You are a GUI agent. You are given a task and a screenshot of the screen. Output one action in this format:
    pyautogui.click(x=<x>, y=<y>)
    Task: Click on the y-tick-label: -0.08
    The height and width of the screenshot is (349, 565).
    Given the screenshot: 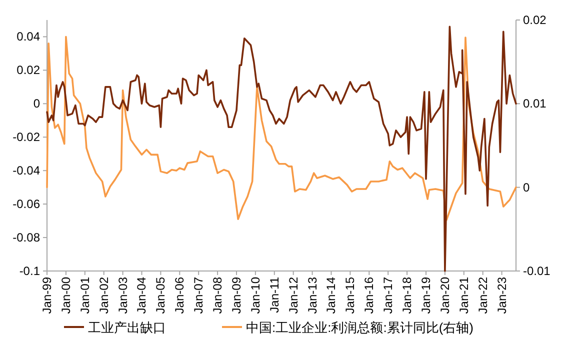 What is the action you would take?
    pyautogui.click(x=26, y=237)
    